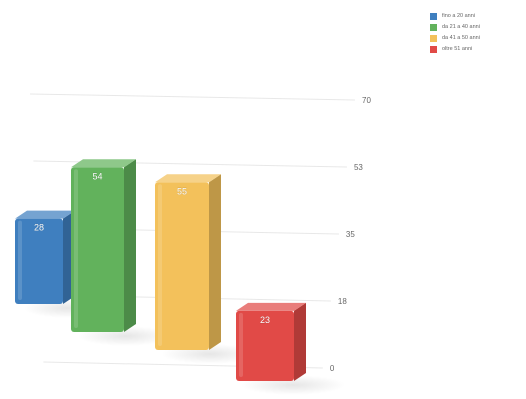 The width and height of the screenshot is (526, 399). I want to click on y-tick-label: 35, so click(350, 234).